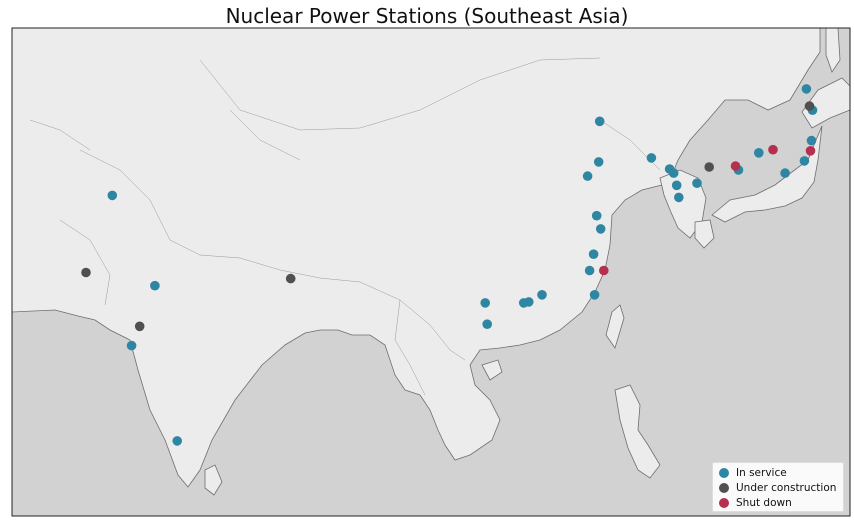 The width and height of the screenshot is (854, 527). I want to click on shut-down-marker, so click(724, 503).